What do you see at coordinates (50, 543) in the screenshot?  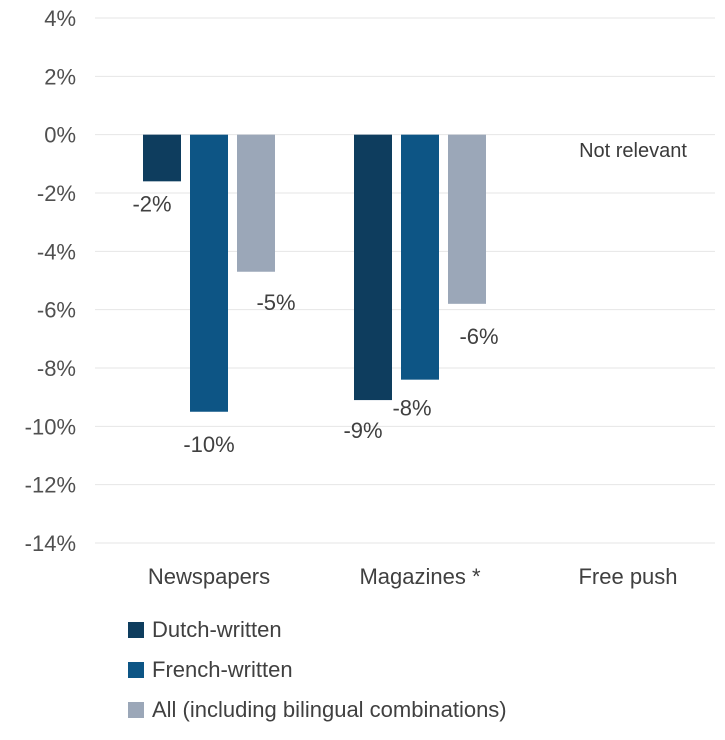 I see `y-tick-label: -14%` at bounding box center [50, 543].